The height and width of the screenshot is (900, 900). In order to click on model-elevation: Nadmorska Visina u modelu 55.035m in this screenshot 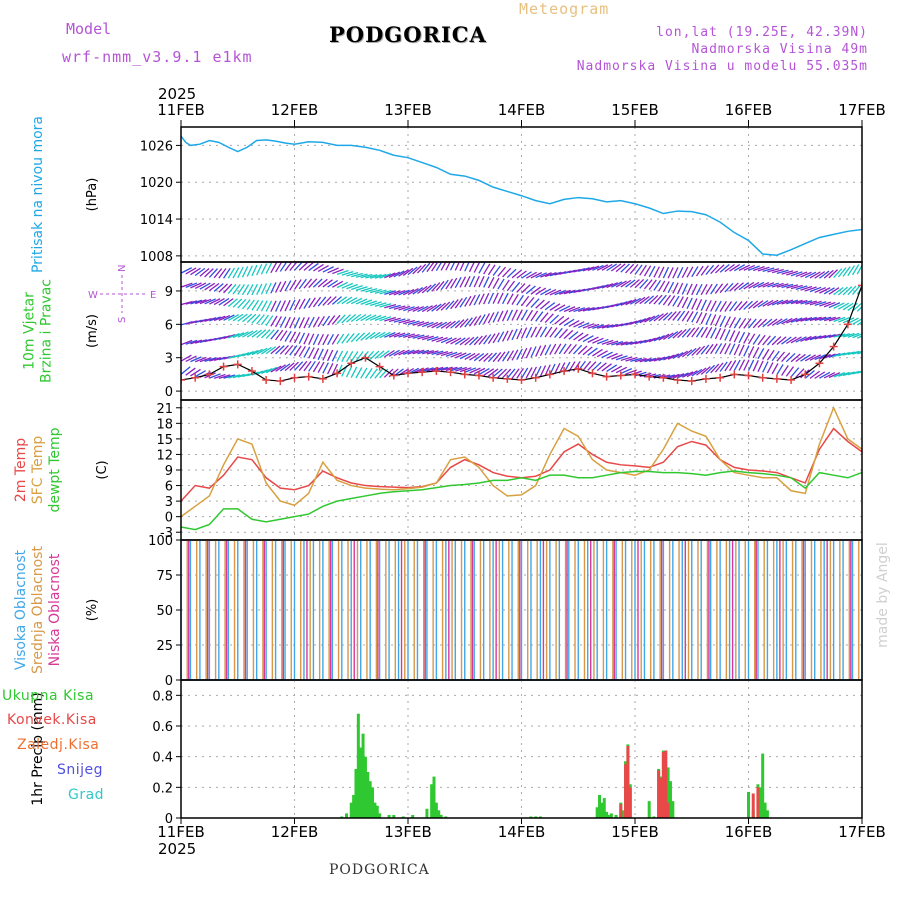, I will do `click(722, 66)`.